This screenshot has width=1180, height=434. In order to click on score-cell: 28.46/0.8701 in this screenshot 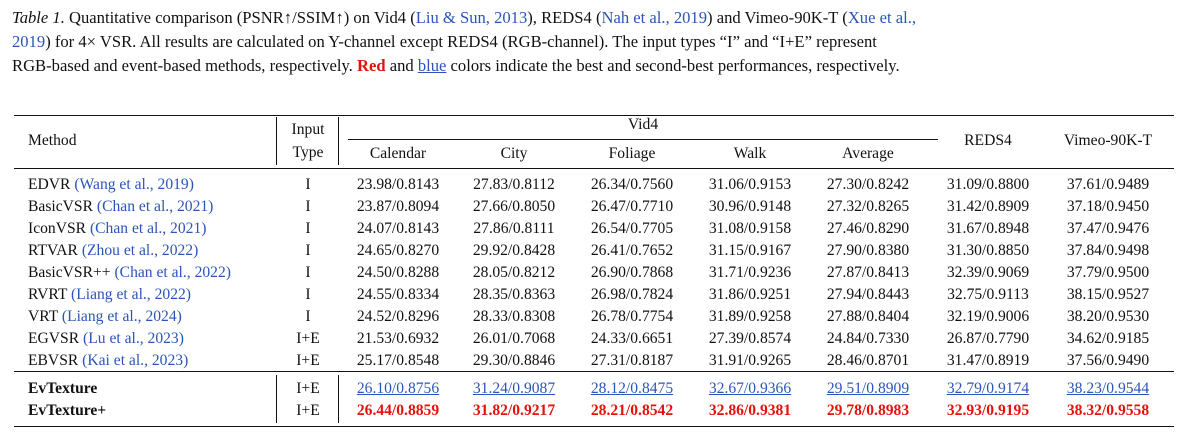, I will do `click(868, 360)`.